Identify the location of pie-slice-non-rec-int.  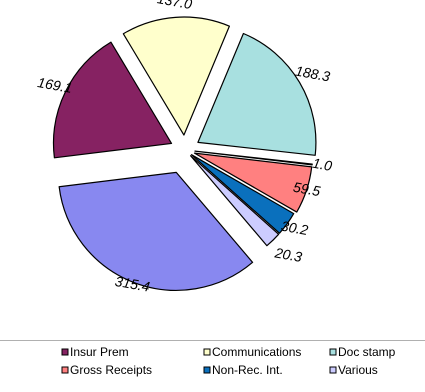
(242, 194).